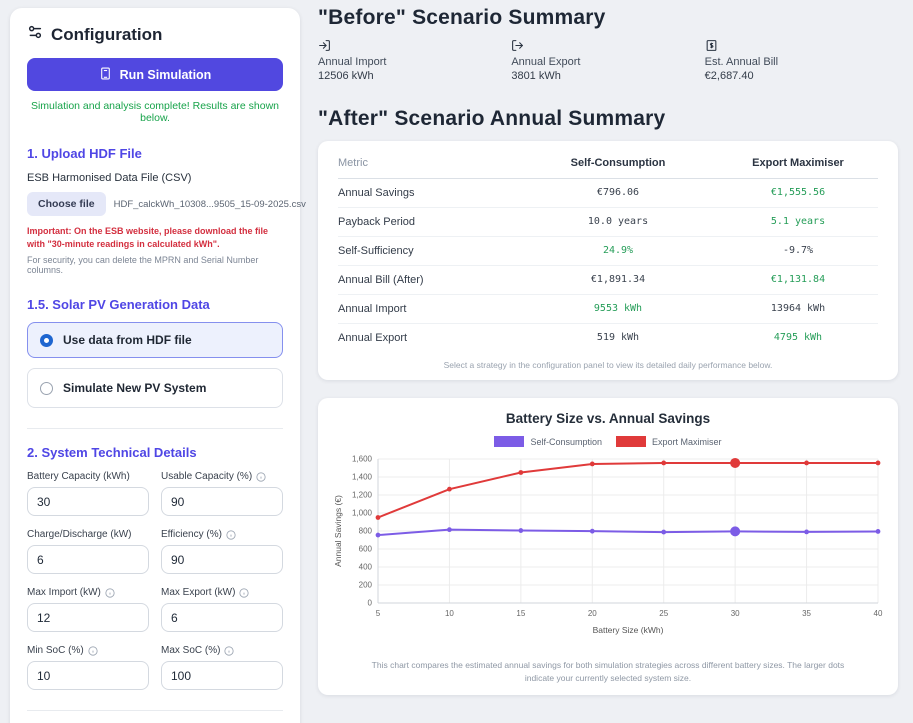 The width and height of the screenshot is (913, 723). Describe the element at coordinates (608, 337) in the screenshot. I see `table-row: Annual Export 519 kWh 4795 kWh` at that location.